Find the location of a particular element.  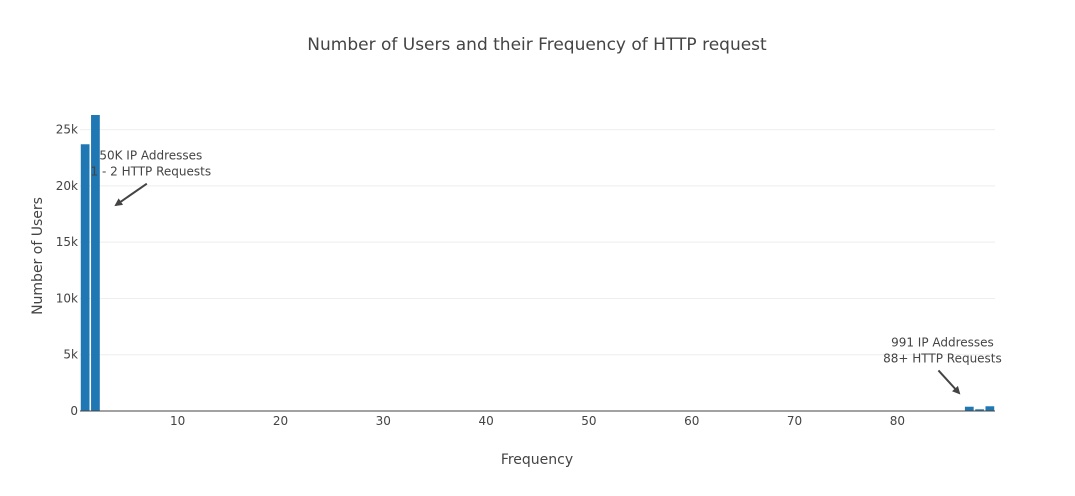

annotation-text: 1 - 2 HTTP Requests is located at coordinates (151, 172).